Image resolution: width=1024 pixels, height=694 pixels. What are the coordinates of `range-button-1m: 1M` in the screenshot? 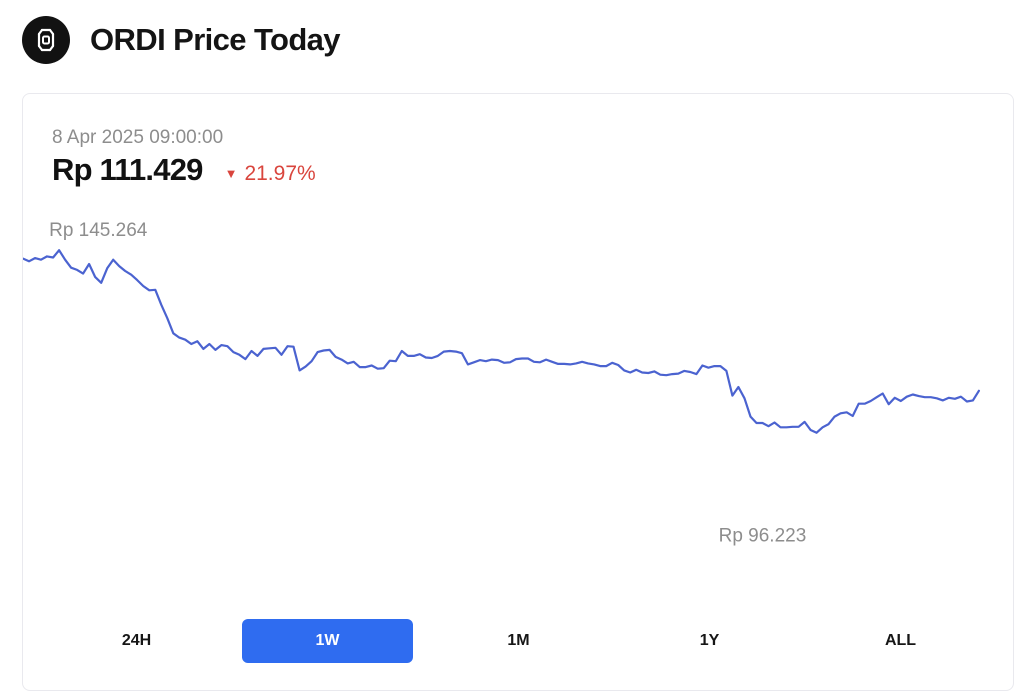 It's located at (518, 641).